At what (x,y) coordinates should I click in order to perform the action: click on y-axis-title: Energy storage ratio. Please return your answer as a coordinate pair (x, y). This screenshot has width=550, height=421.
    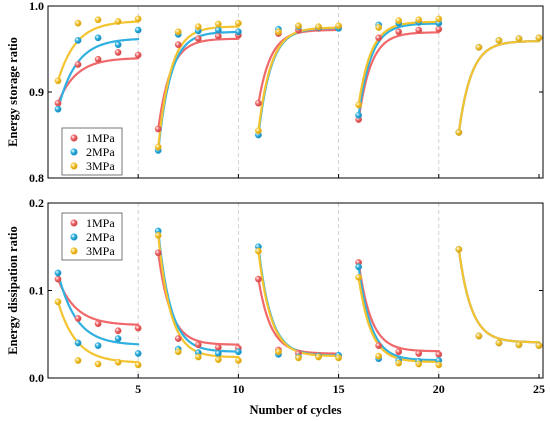
    Looking at the image, I should click on (13, 92).